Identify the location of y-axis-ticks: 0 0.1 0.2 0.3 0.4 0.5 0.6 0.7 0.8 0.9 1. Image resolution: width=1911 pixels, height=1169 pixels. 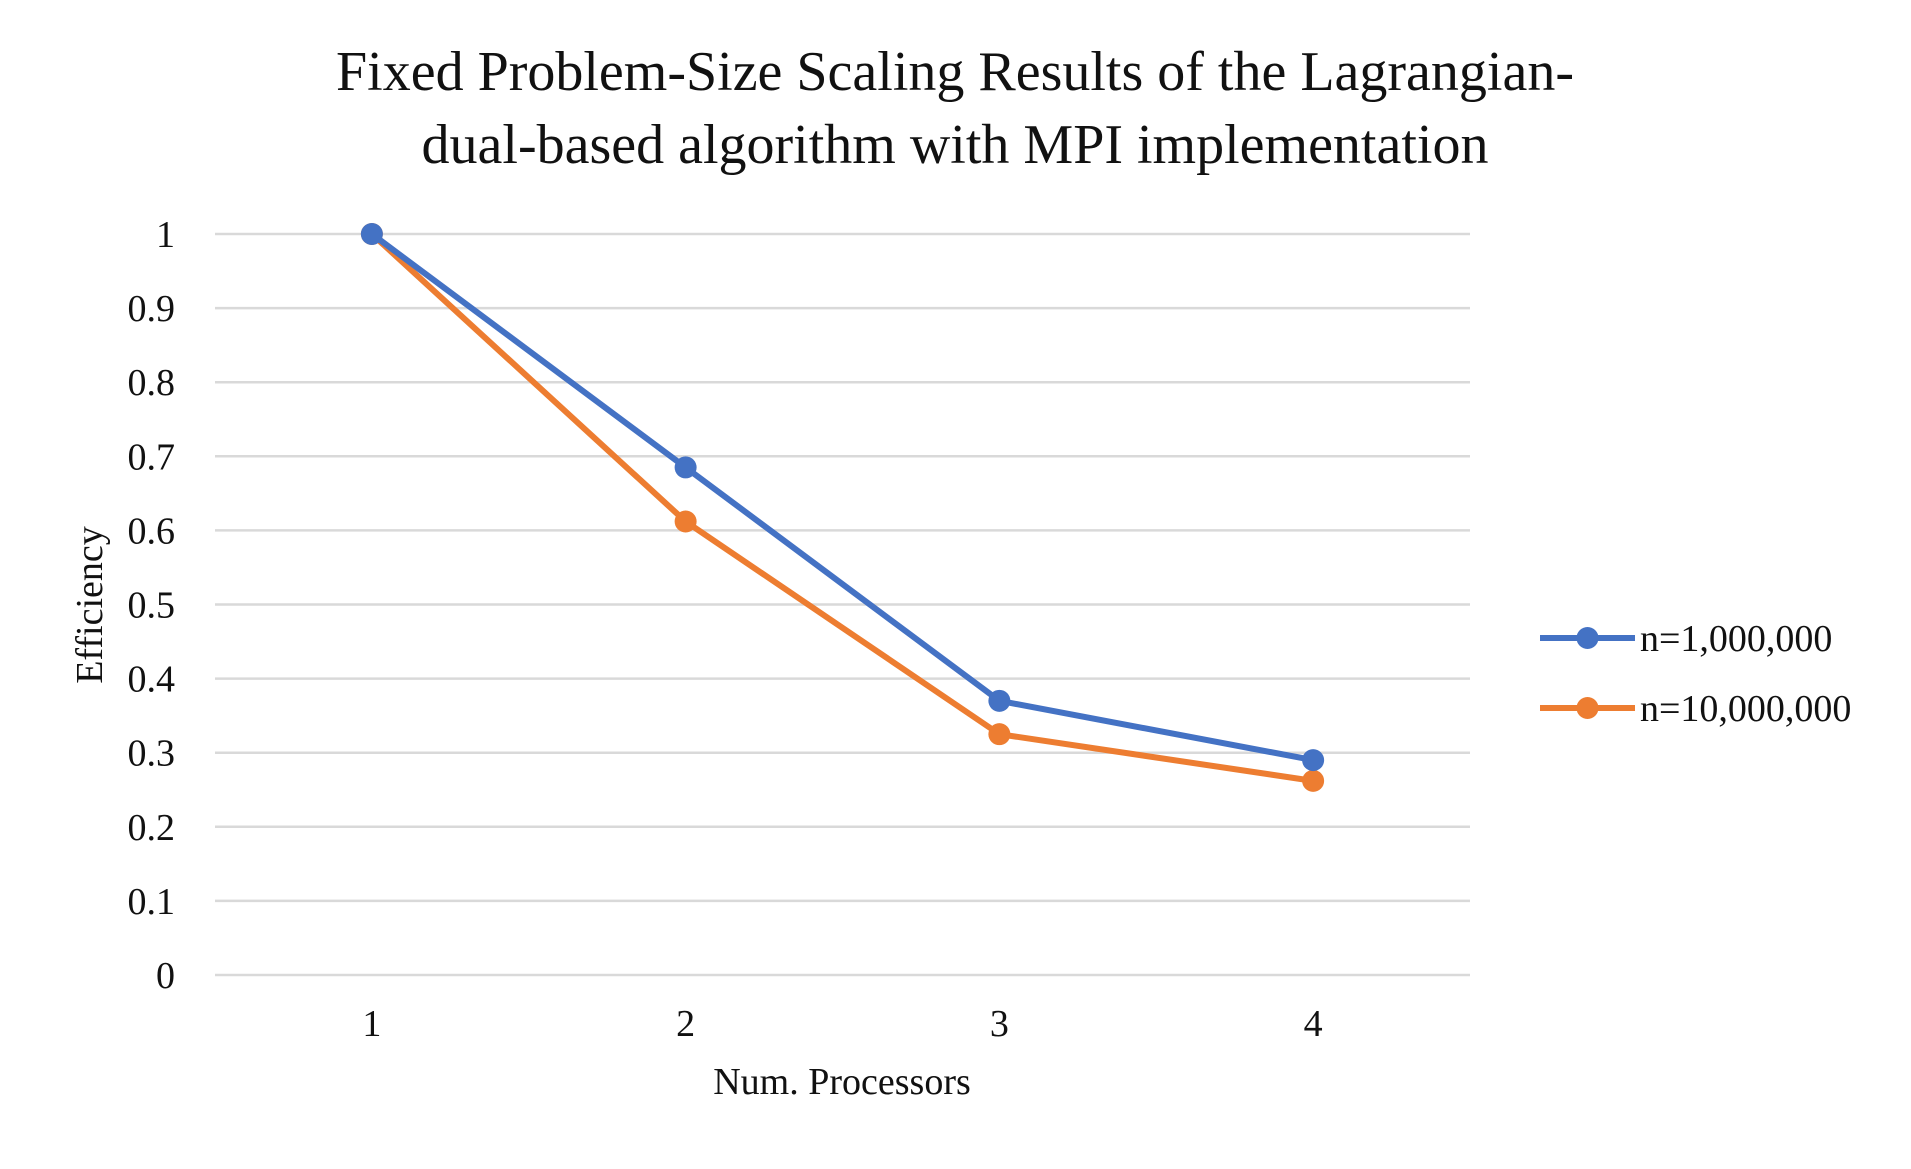
(152, 605).